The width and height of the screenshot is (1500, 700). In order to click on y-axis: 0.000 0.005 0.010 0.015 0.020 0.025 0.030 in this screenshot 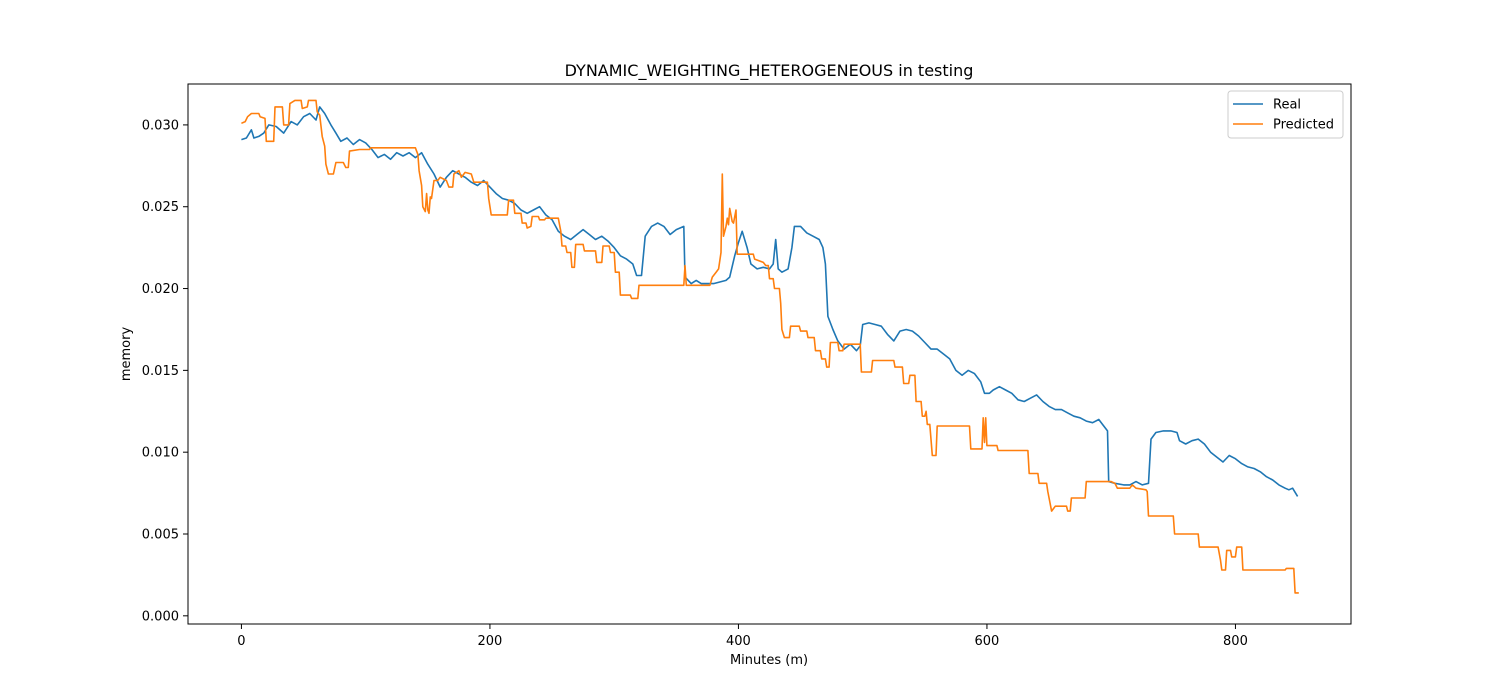, I will do `click(165, 371)`.